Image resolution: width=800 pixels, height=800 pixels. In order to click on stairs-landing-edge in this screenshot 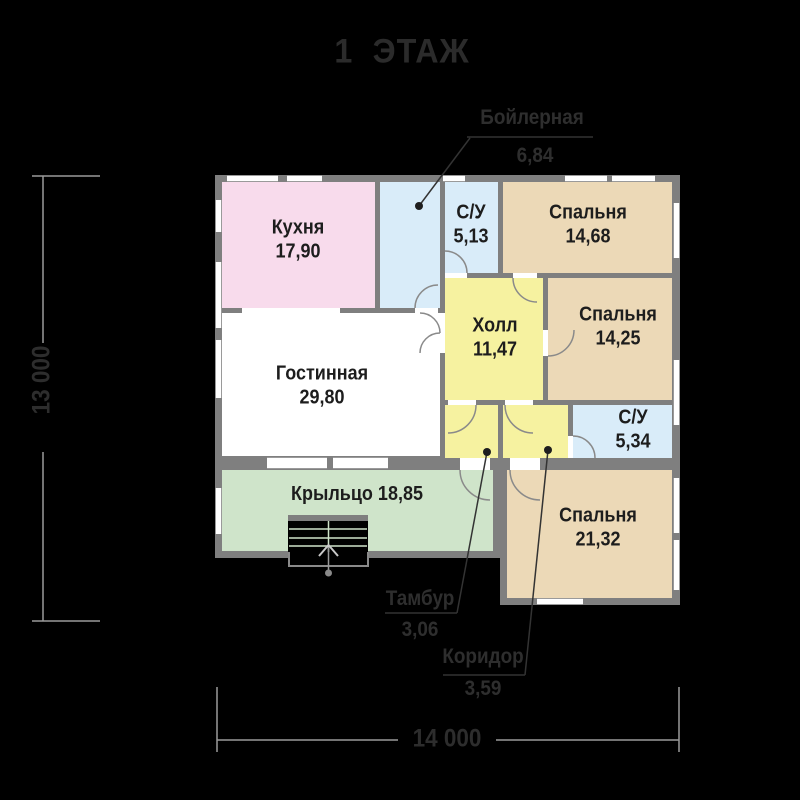, I will do `click(328, 518)`.